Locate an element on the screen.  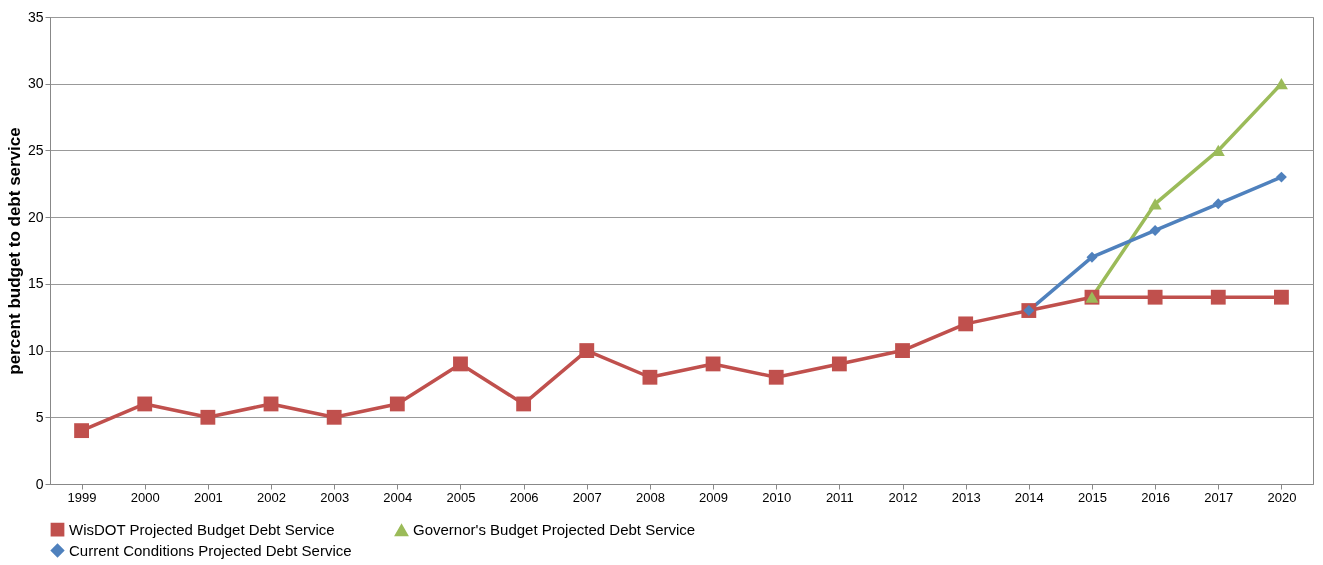
x-tick-label: 2000 is located at coordinates (145, 497).